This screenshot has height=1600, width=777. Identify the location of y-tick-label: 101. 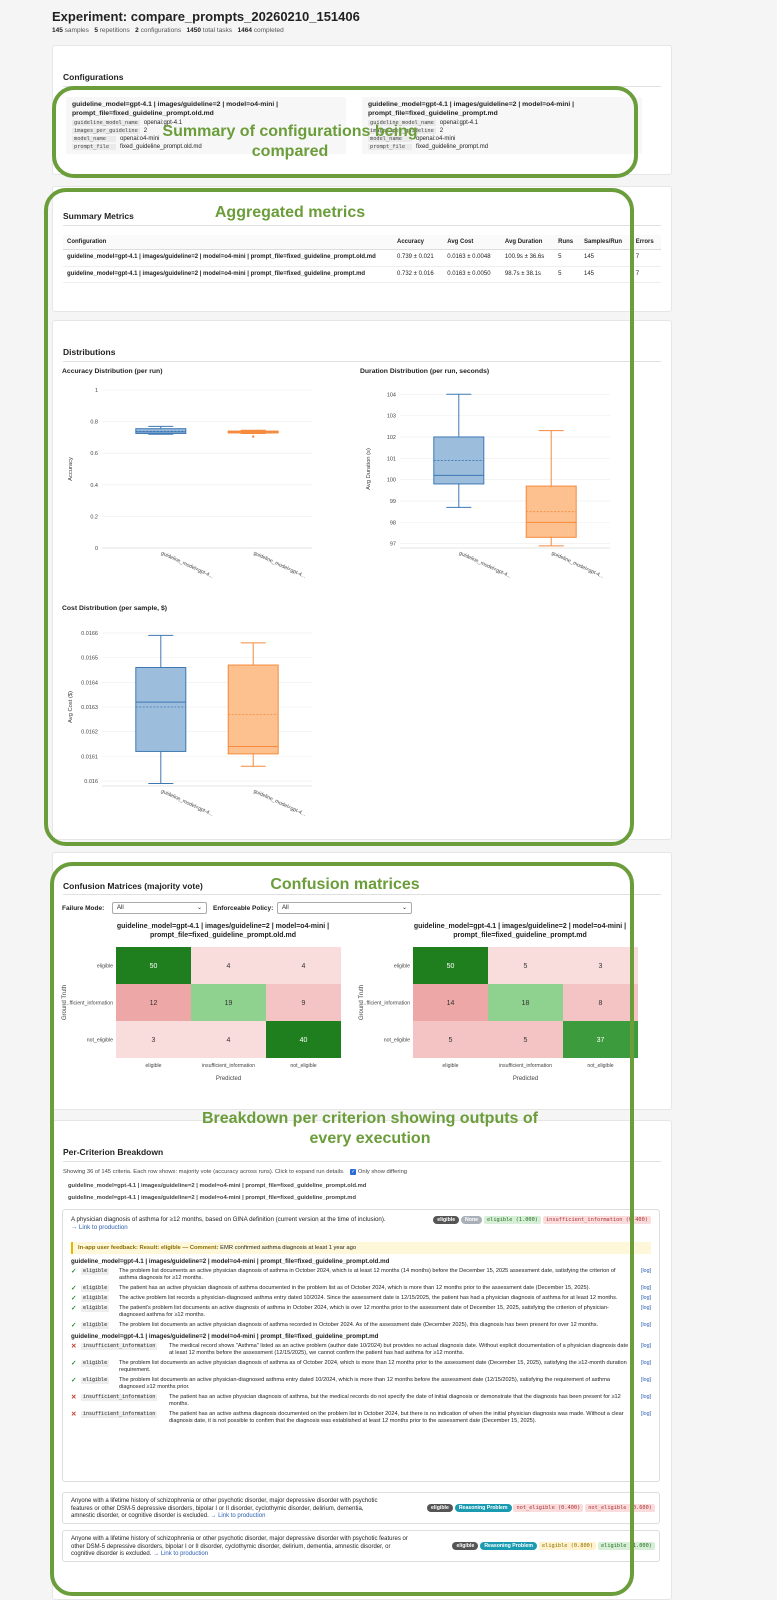
(391, 459).